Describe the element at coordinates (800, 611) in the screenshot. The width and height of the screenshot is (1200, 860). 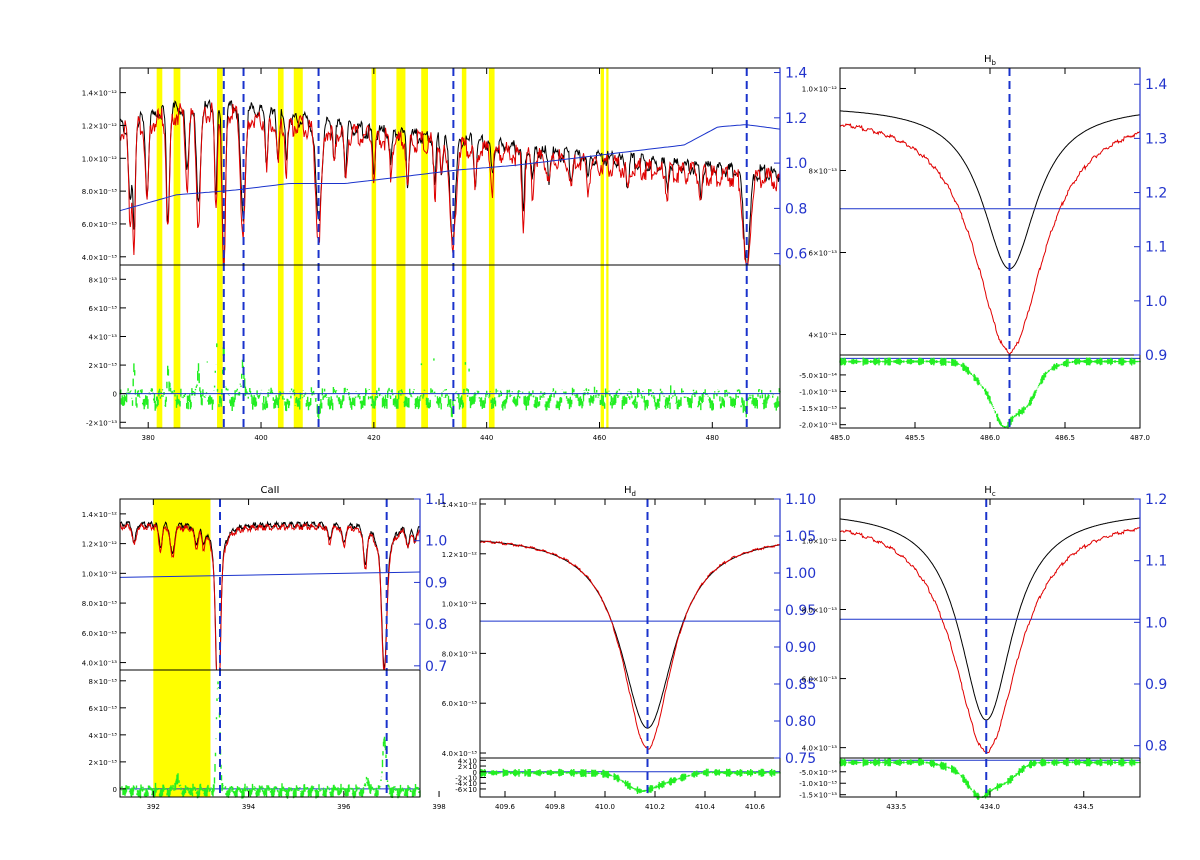
I see `right-tick-label: 0.95` at that location.